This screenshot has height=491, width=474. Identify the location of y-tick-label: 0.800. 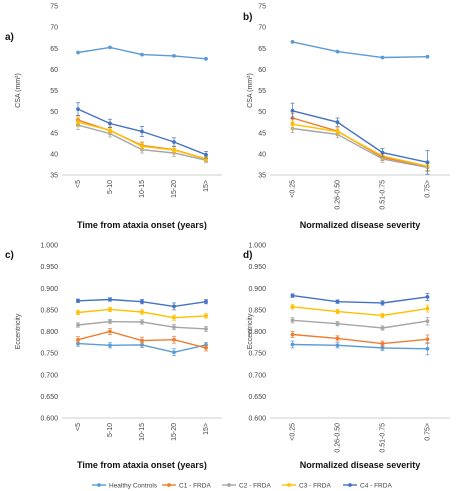
(49, 332).